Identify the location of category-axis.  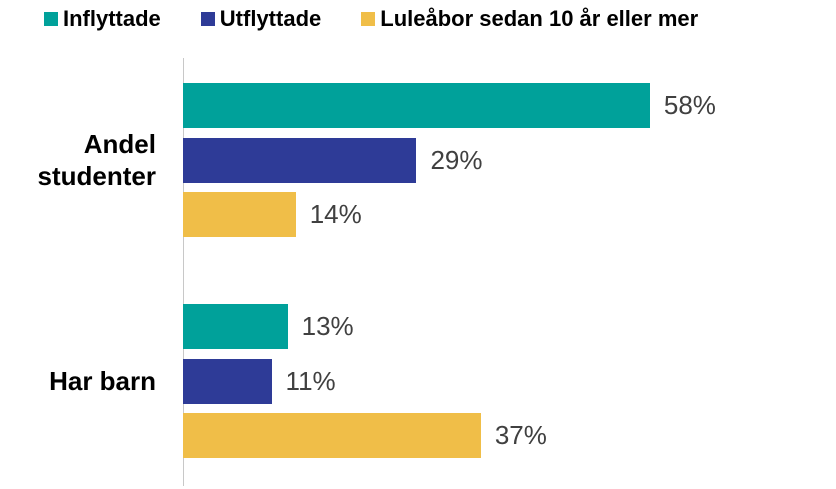
(183, 272).